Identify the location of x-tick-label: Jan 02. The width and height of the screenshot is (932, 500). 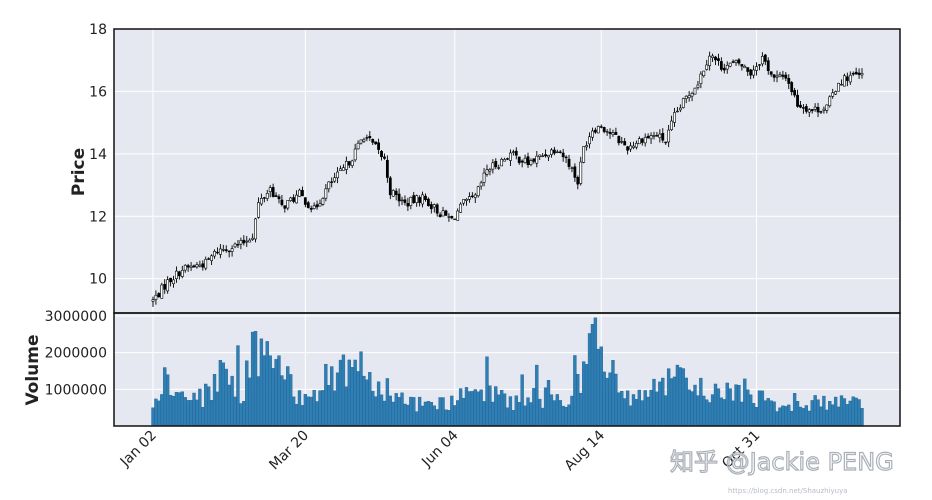
(138, 449).